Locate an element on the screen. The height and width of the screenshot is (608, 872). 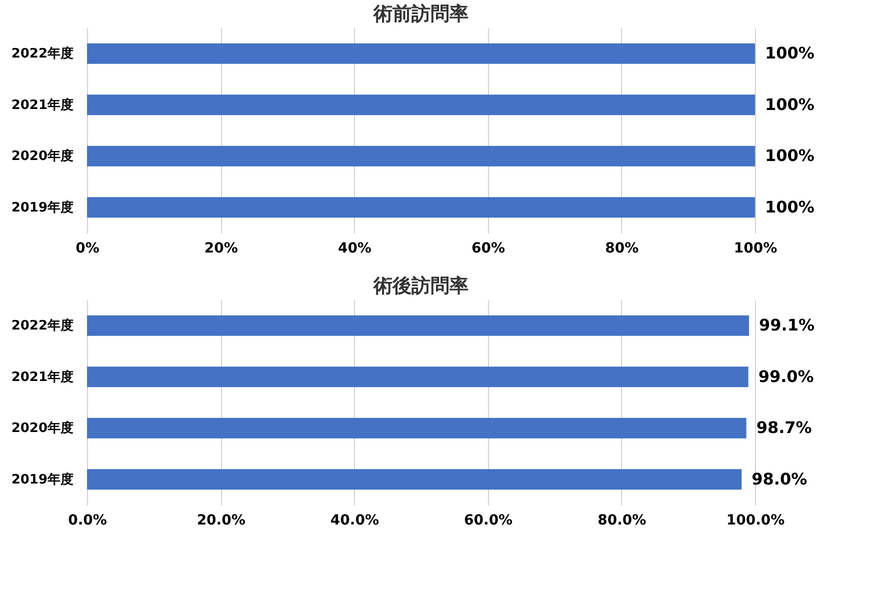
x-tick-label: 40.0% is located at coordinates (354, 520).